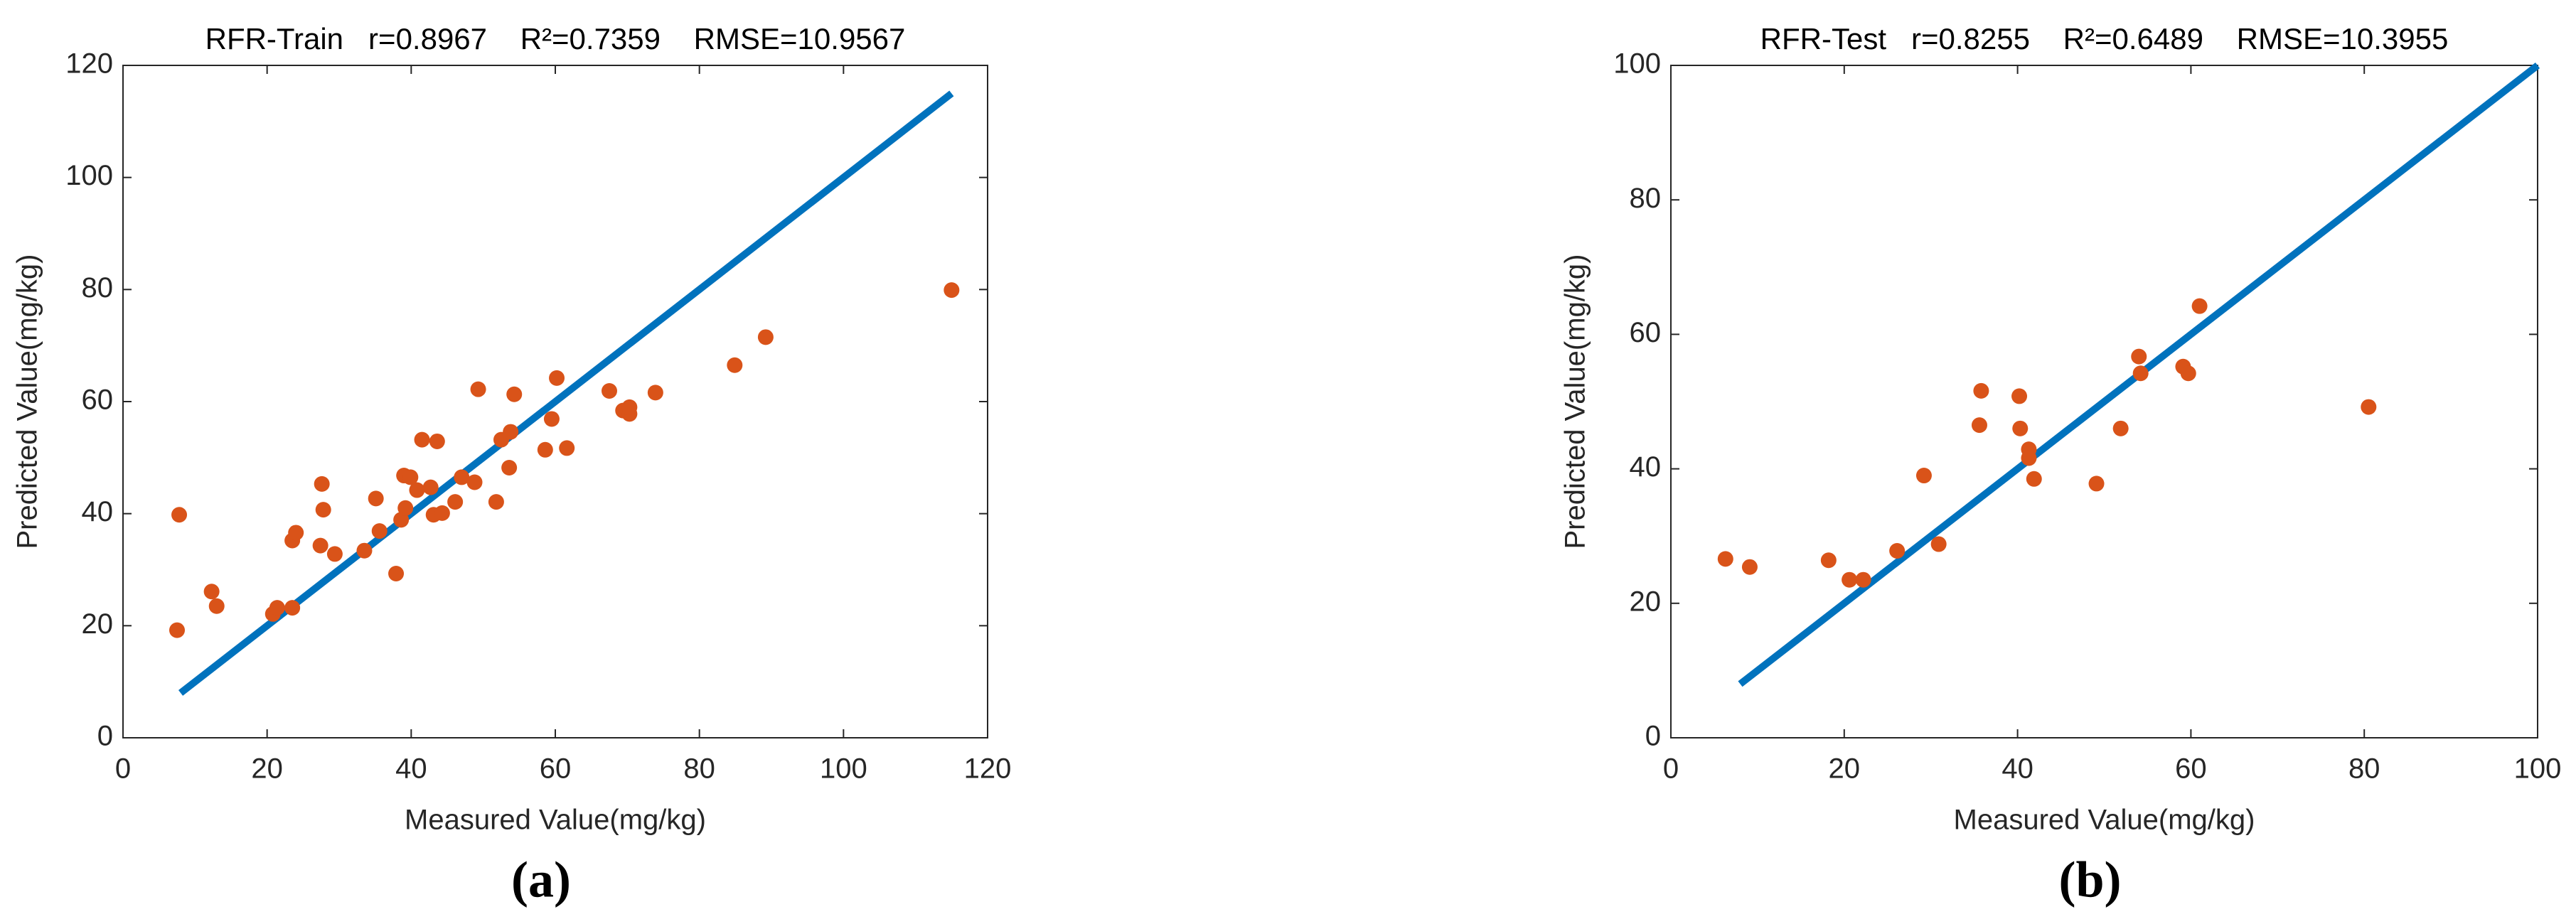 This screenshot has height=924, width=2576. What do you see at coordinates (2090, 880) in the screenshot?
I see `panel-label: (b)` at bounding box center [2090, 880].